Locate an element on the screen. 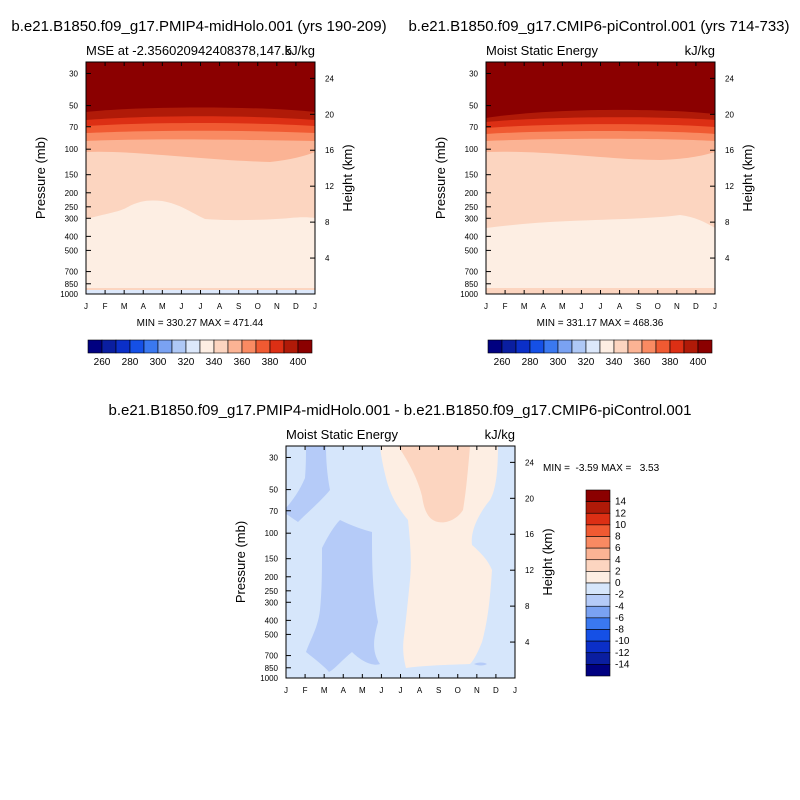  colorbar-label: 320 is located at coordinates (586, 362).